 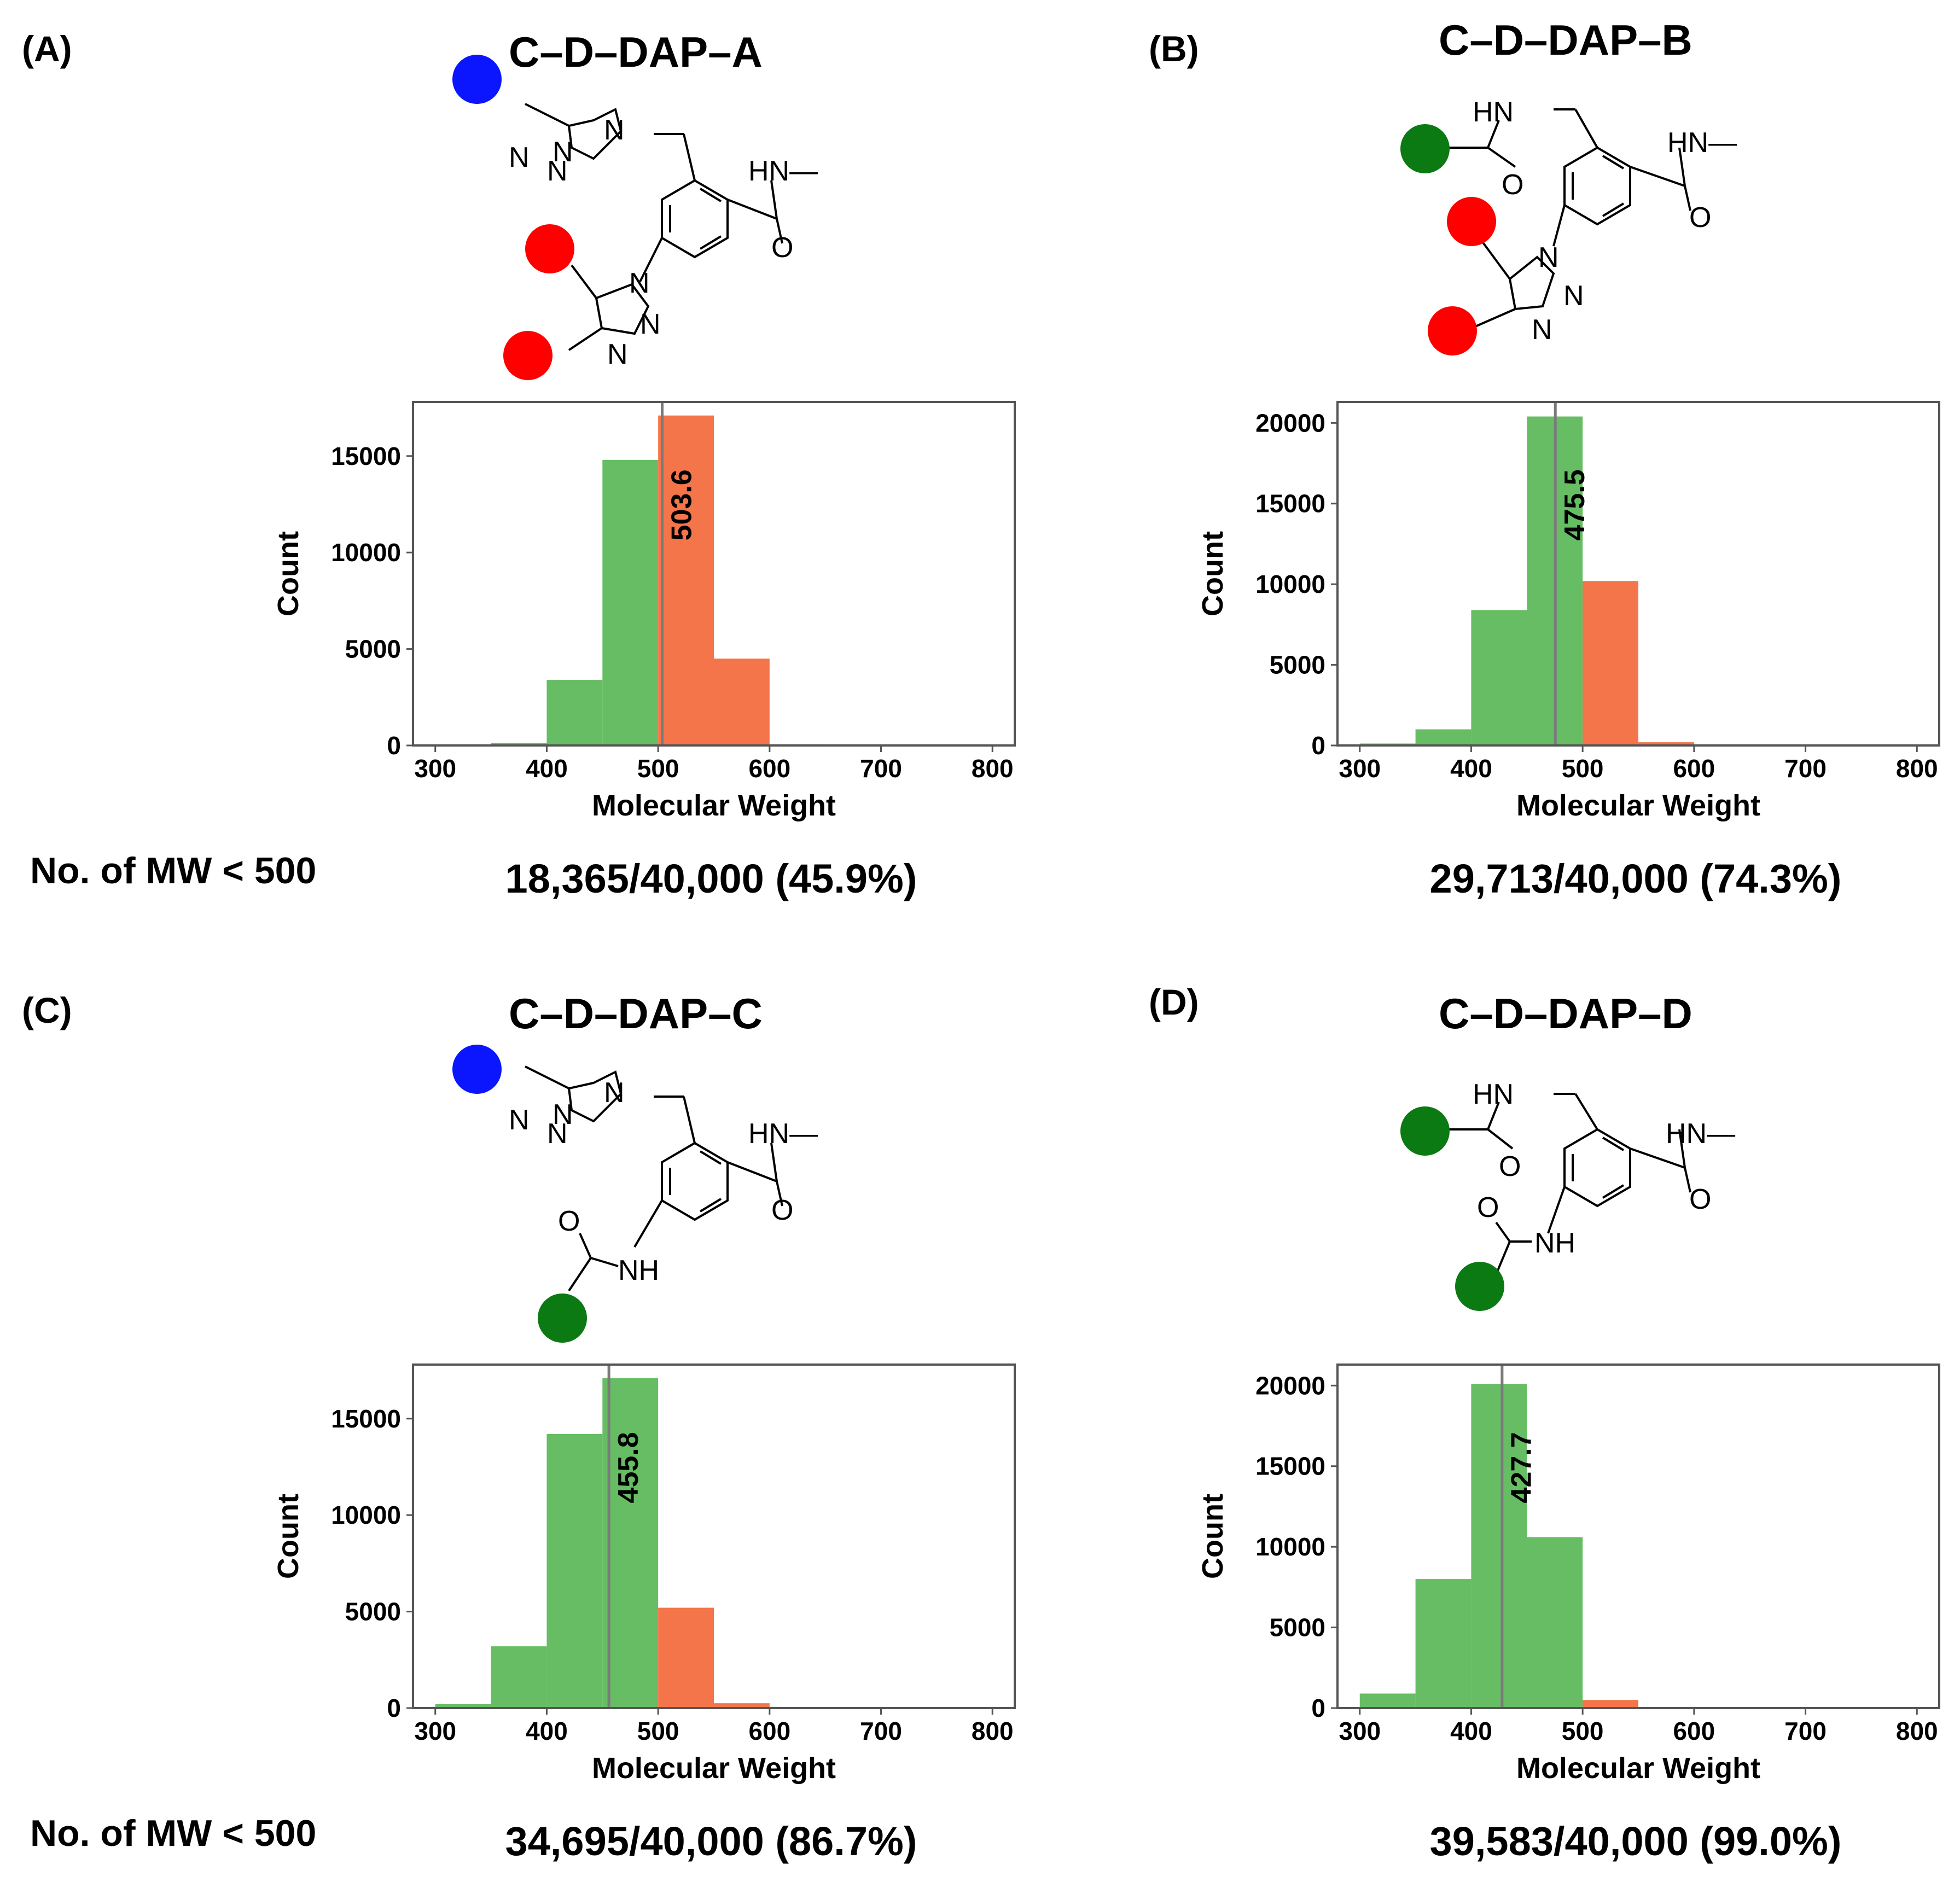 I want to click on atom-label: NH, so click(x=638, y=1271).